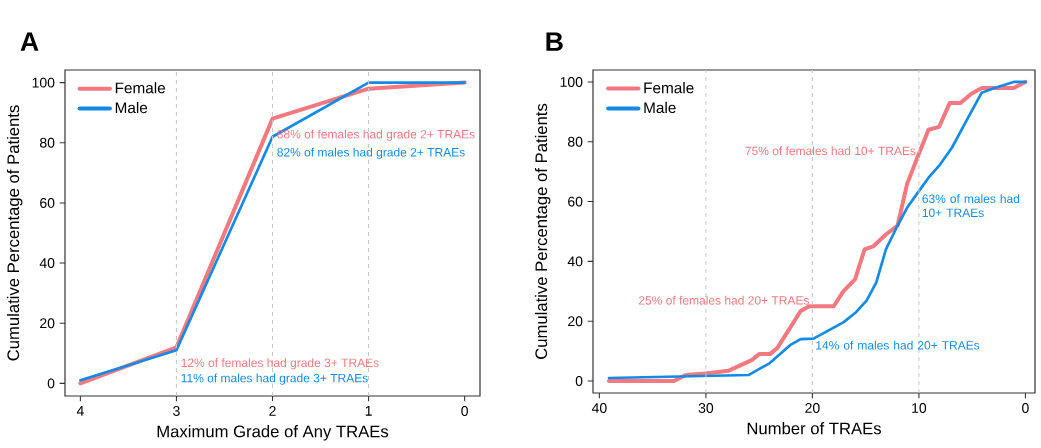 The image size is (1041, 448). Describe the element at coordinates (368, 411) in the screenshot. I see `x-tick-label: 1` at that location.